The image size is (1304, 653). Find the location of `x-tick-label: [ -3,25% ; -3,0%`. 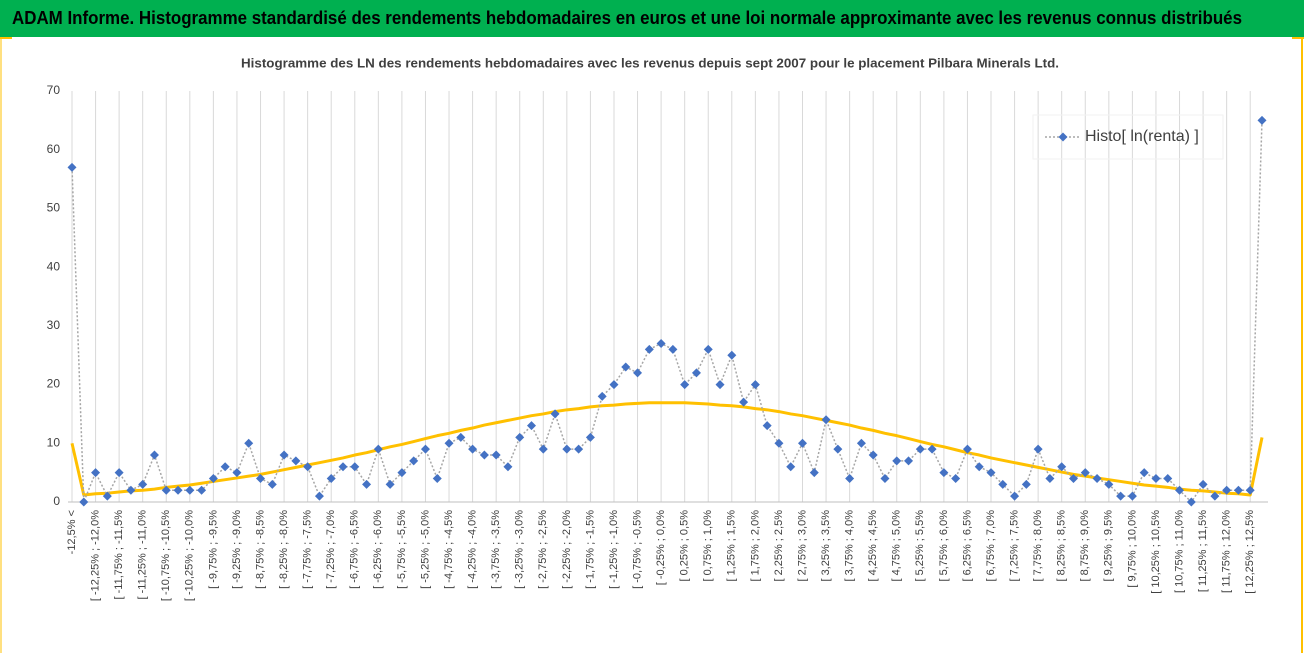

x-tick-label: [ -3,25% ; -3,0% is located at coordinates (520, 549).